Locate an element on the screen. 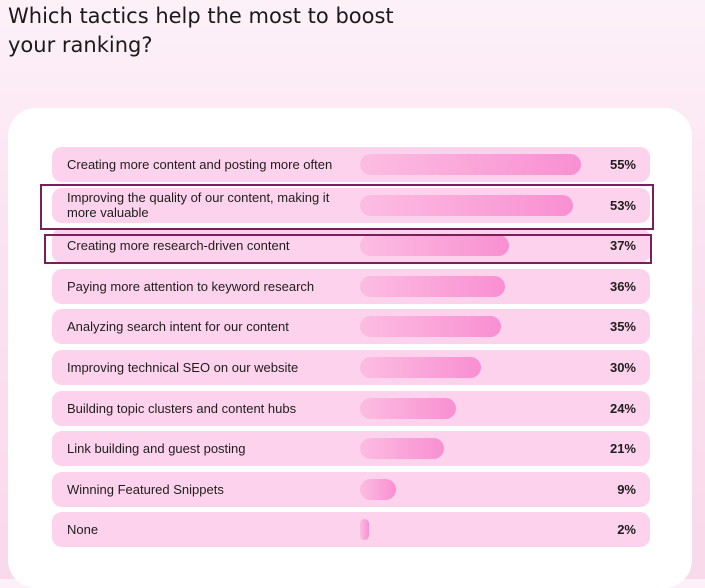 The height and width of the screenshot is (588, 705). bar-label-4: Analyzing search intent for our content is located at coordinates (178, 327).